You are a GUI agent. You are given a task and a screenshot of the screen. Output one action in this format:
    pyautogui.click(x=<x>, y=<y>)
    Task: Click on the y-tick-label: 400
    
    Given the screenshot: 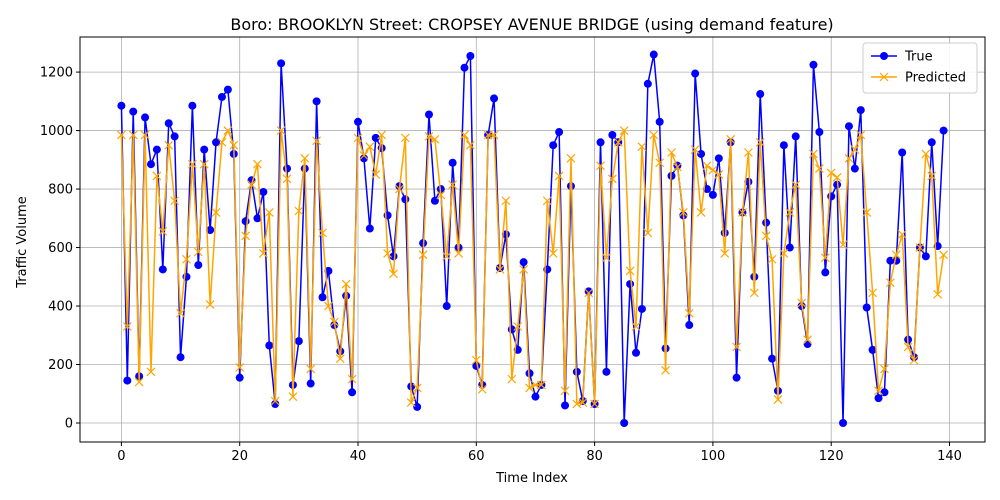 What is the action you would take?
    pyautogui.click(x=60, y=307)
    